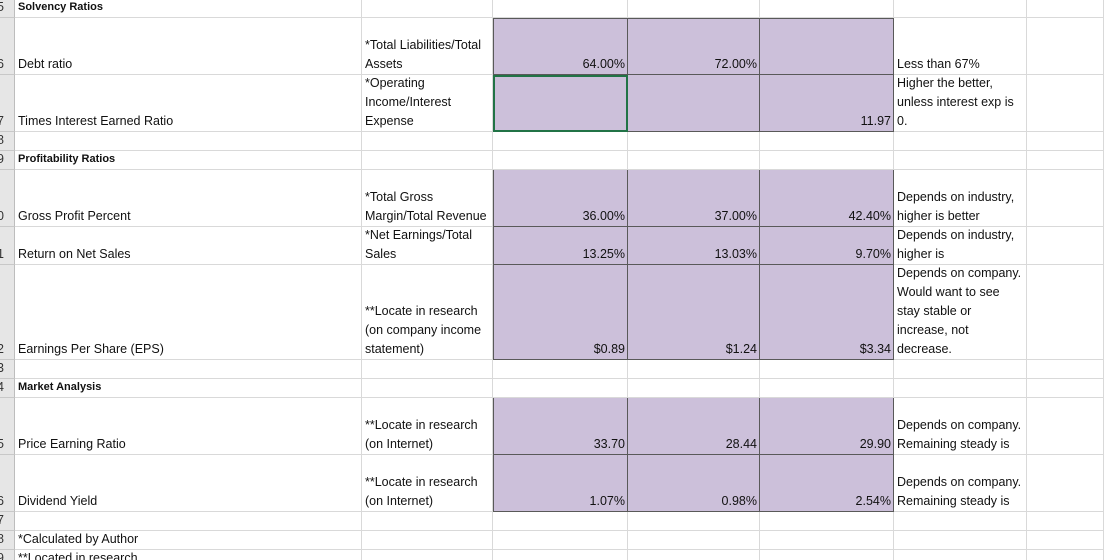 The image size is (1104, 560). I want to click on value-cell: 0.98%, so click(694, 483).